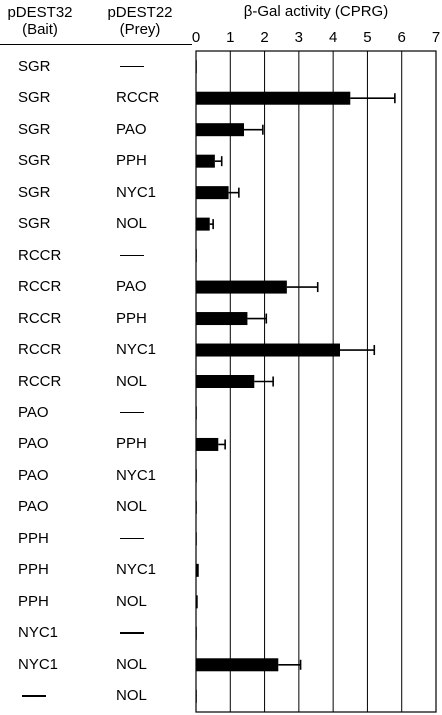 The width and height of the screenshot is (442, 715). Describe the element at coordinates (40, 29) in the screenshot. I see `bait-header-line2: (Bait)` at that location.